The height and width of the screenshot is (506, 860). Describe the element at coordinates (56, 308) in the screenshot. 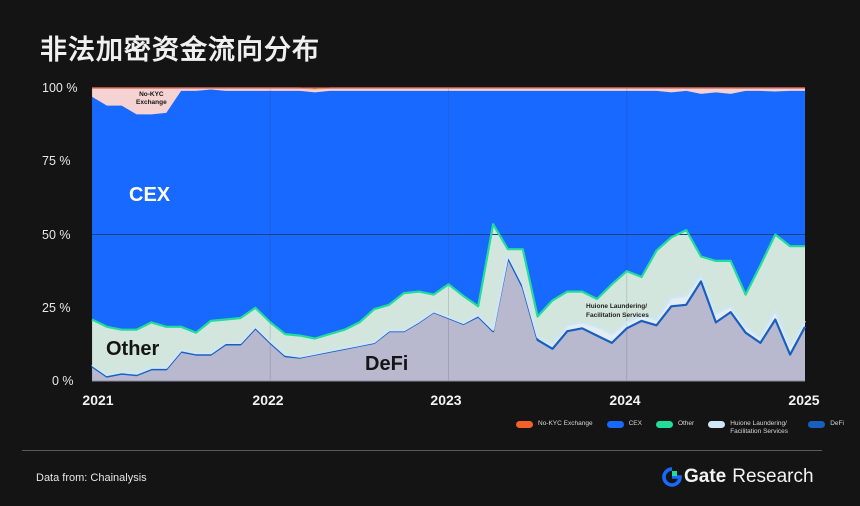

I see `y-tick-25: 25 %` at that location.